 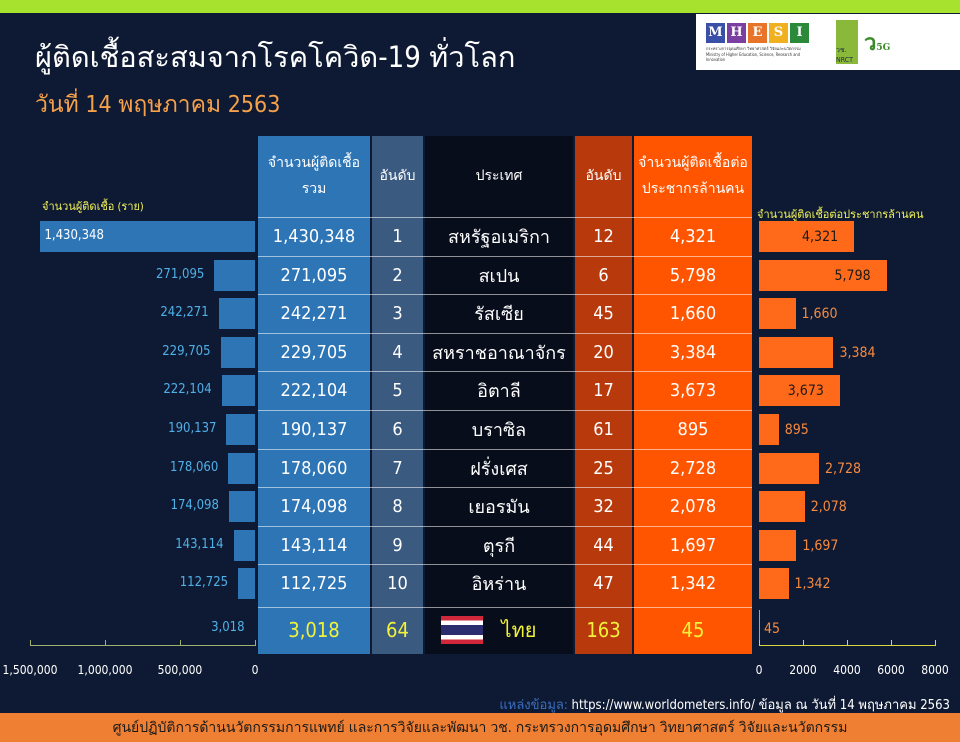 I want to click on left-bar-label: 1,430,348, so click(x=74, y=235).